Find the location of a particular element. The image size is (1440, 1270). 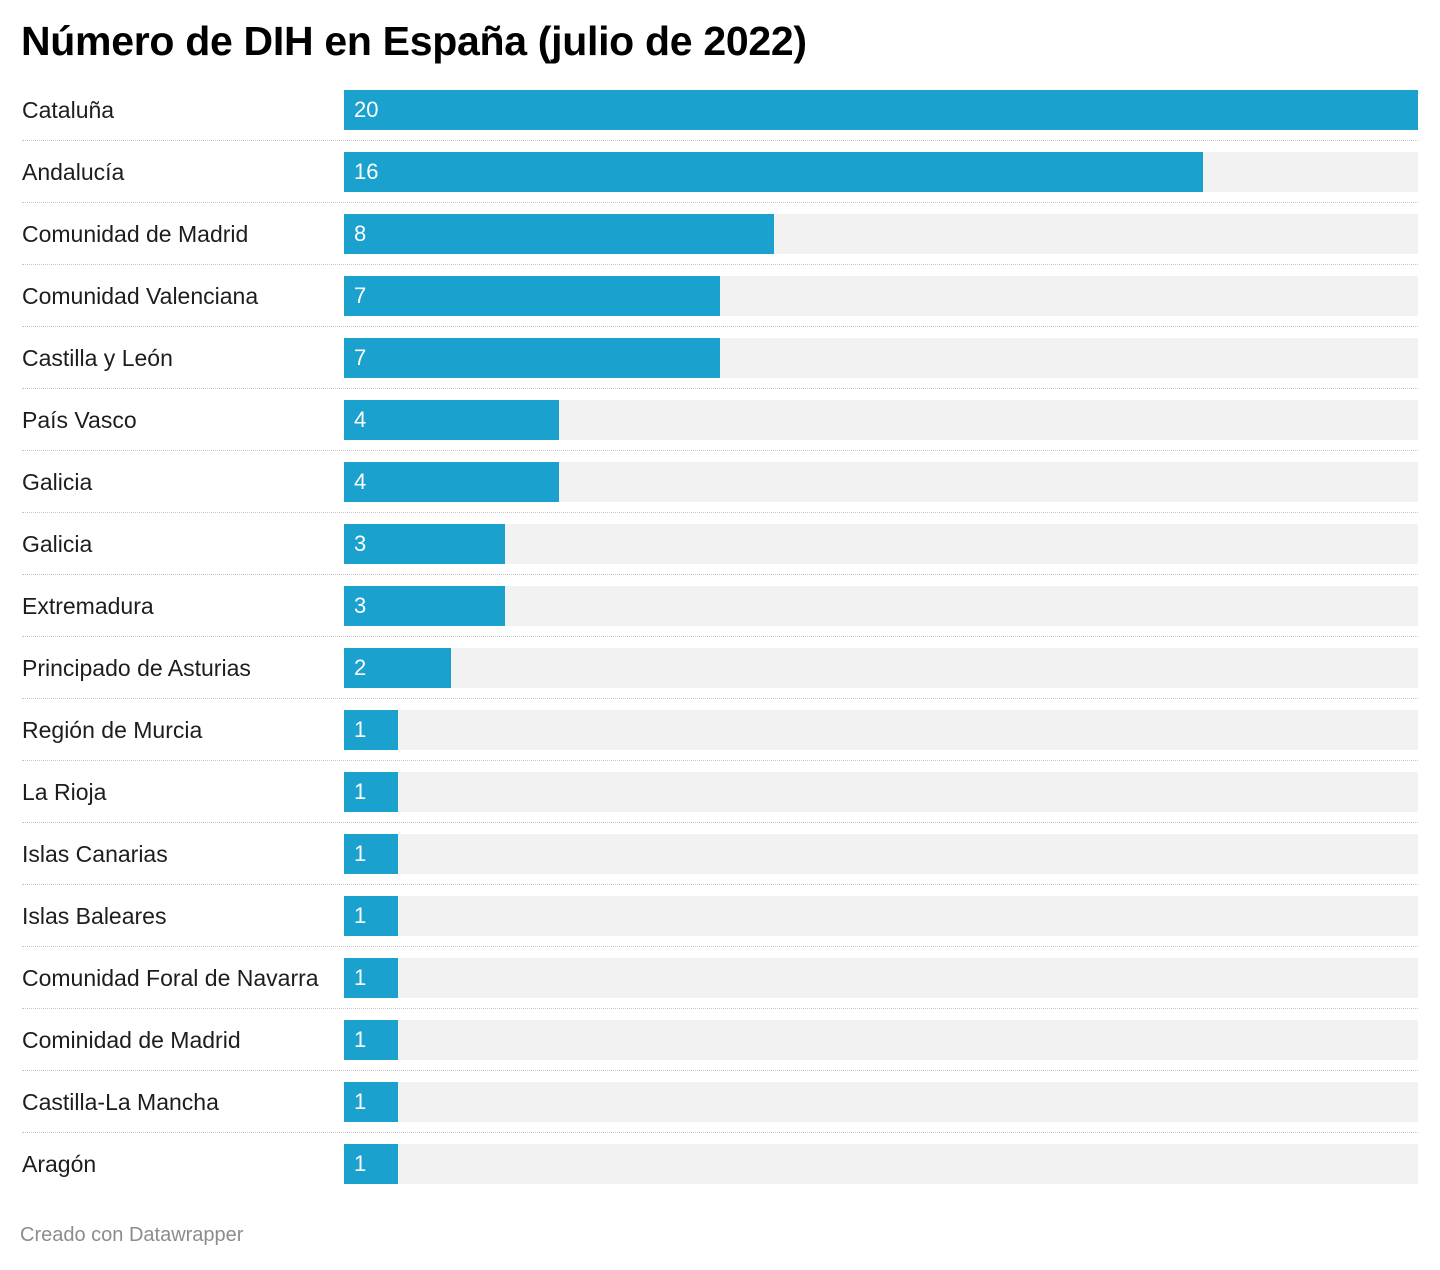

category-label: Cataluña is located at coordinates (68, 110).